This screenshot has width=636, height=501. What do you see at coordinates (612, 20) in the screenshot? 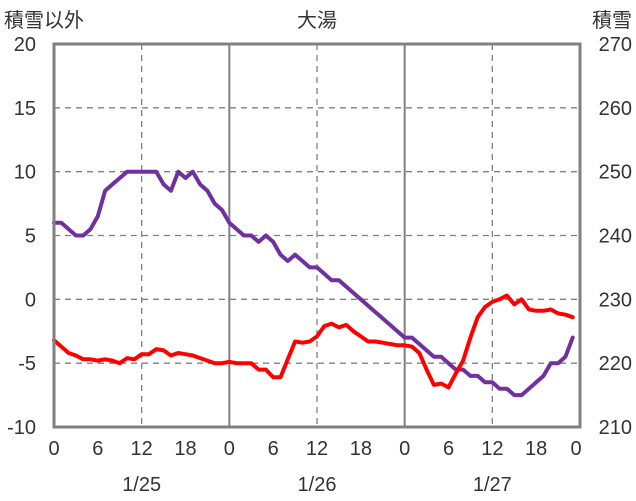
I see `right-axis-label: 積雪` at bounding box center [612, 20].